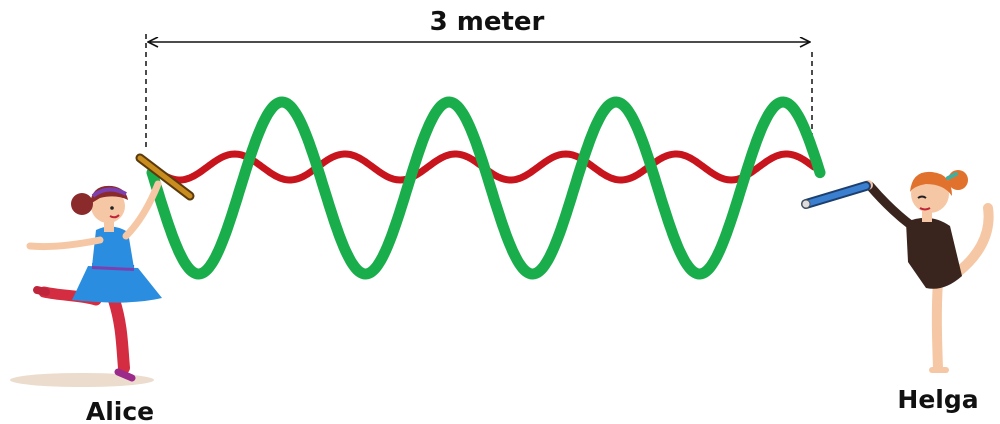 This screenshot has width=1000, height=424. What do you see at coordinates (120, 410) in the screenshot?
I see `person-name-alice: Alice` at bounding box center [120, 410].